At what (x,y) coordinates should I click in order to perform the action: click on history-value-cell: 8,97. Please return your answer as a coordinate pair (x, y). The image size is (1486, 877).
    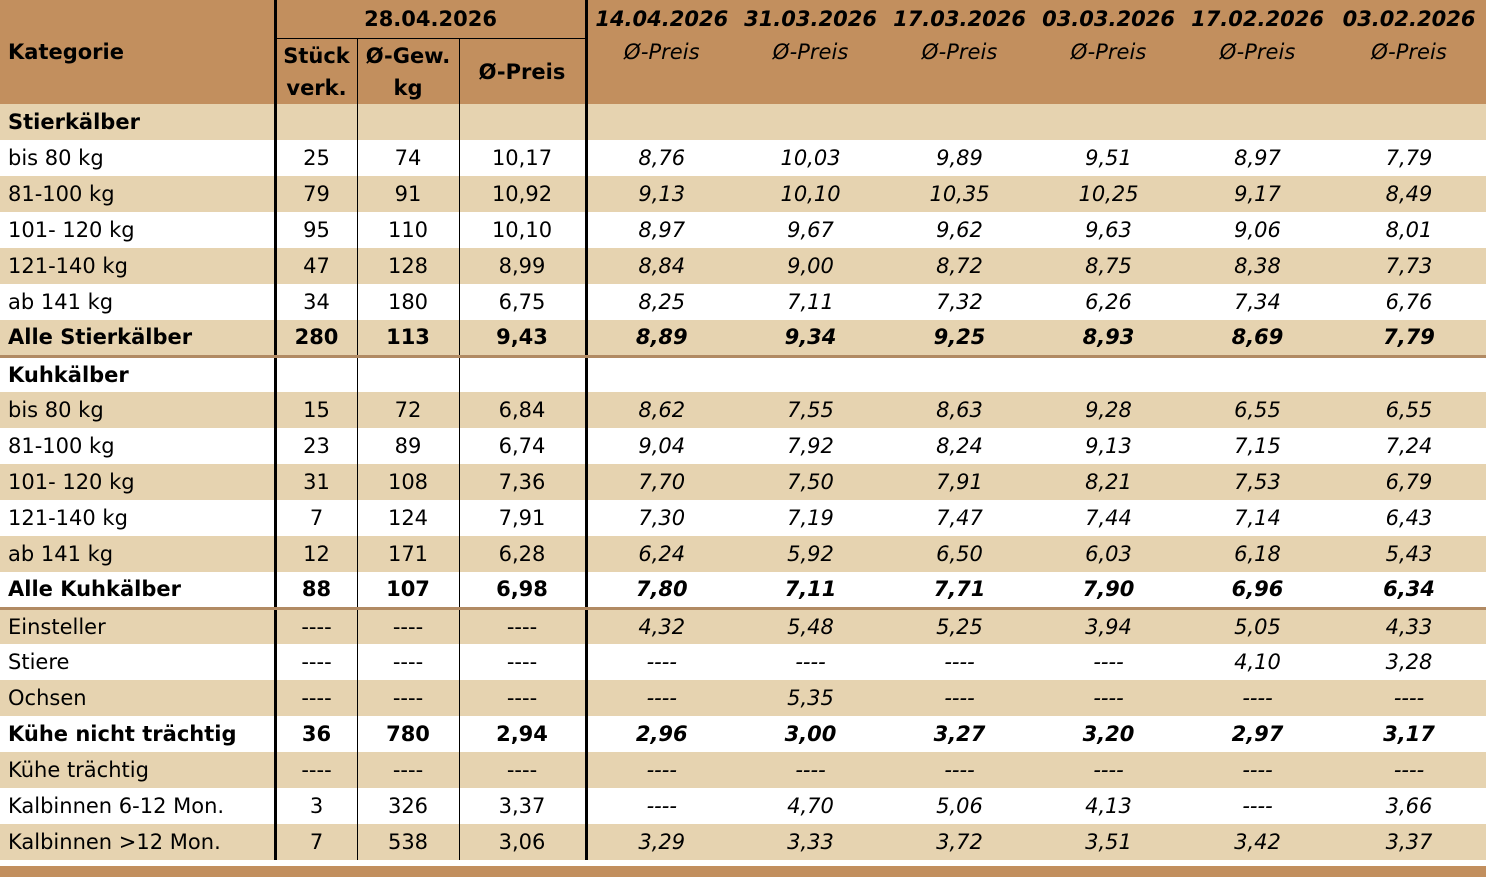
    Looking at the image, I should click on (1258, 158).